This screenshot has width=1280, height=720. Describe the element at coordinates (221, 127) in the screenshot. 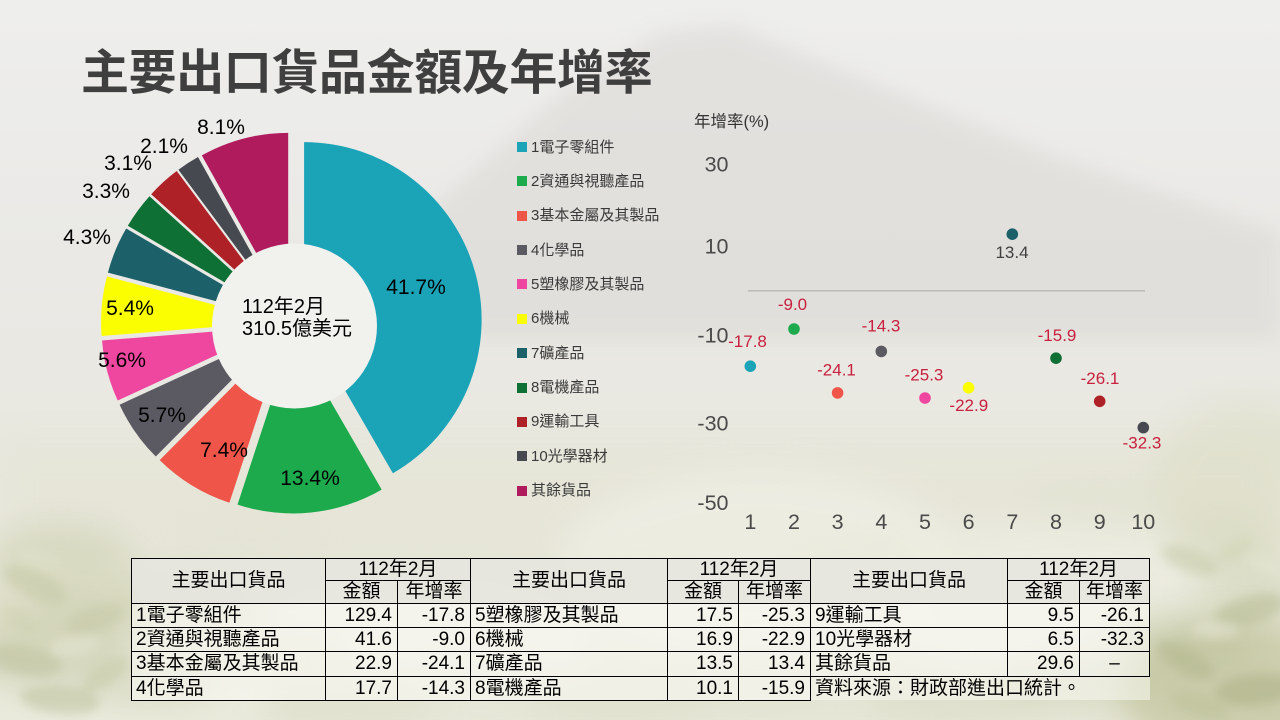

I see `svg-text: 8.1%` at that location.